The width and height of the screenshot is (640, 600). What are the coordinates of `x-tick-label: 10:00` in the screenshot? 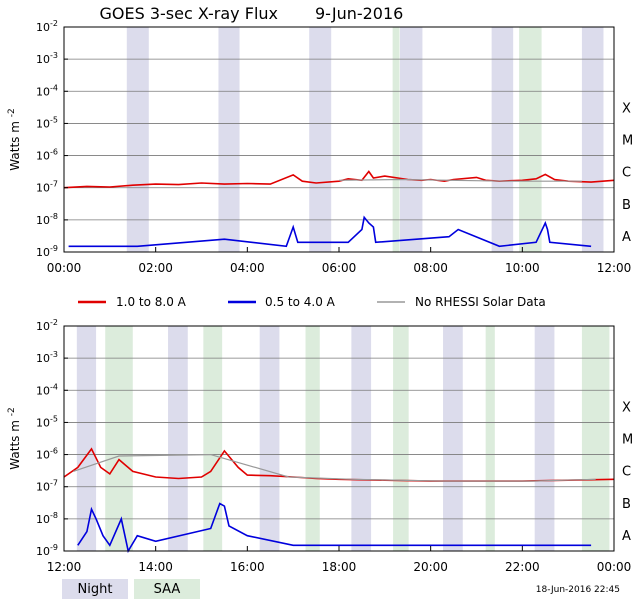 It's located at (522, 268).